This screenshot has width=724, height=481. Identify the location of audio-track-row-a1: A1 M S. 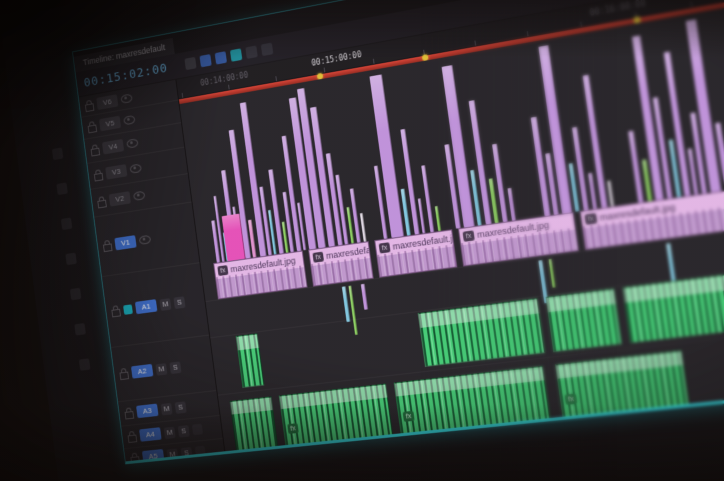
(155, 305).